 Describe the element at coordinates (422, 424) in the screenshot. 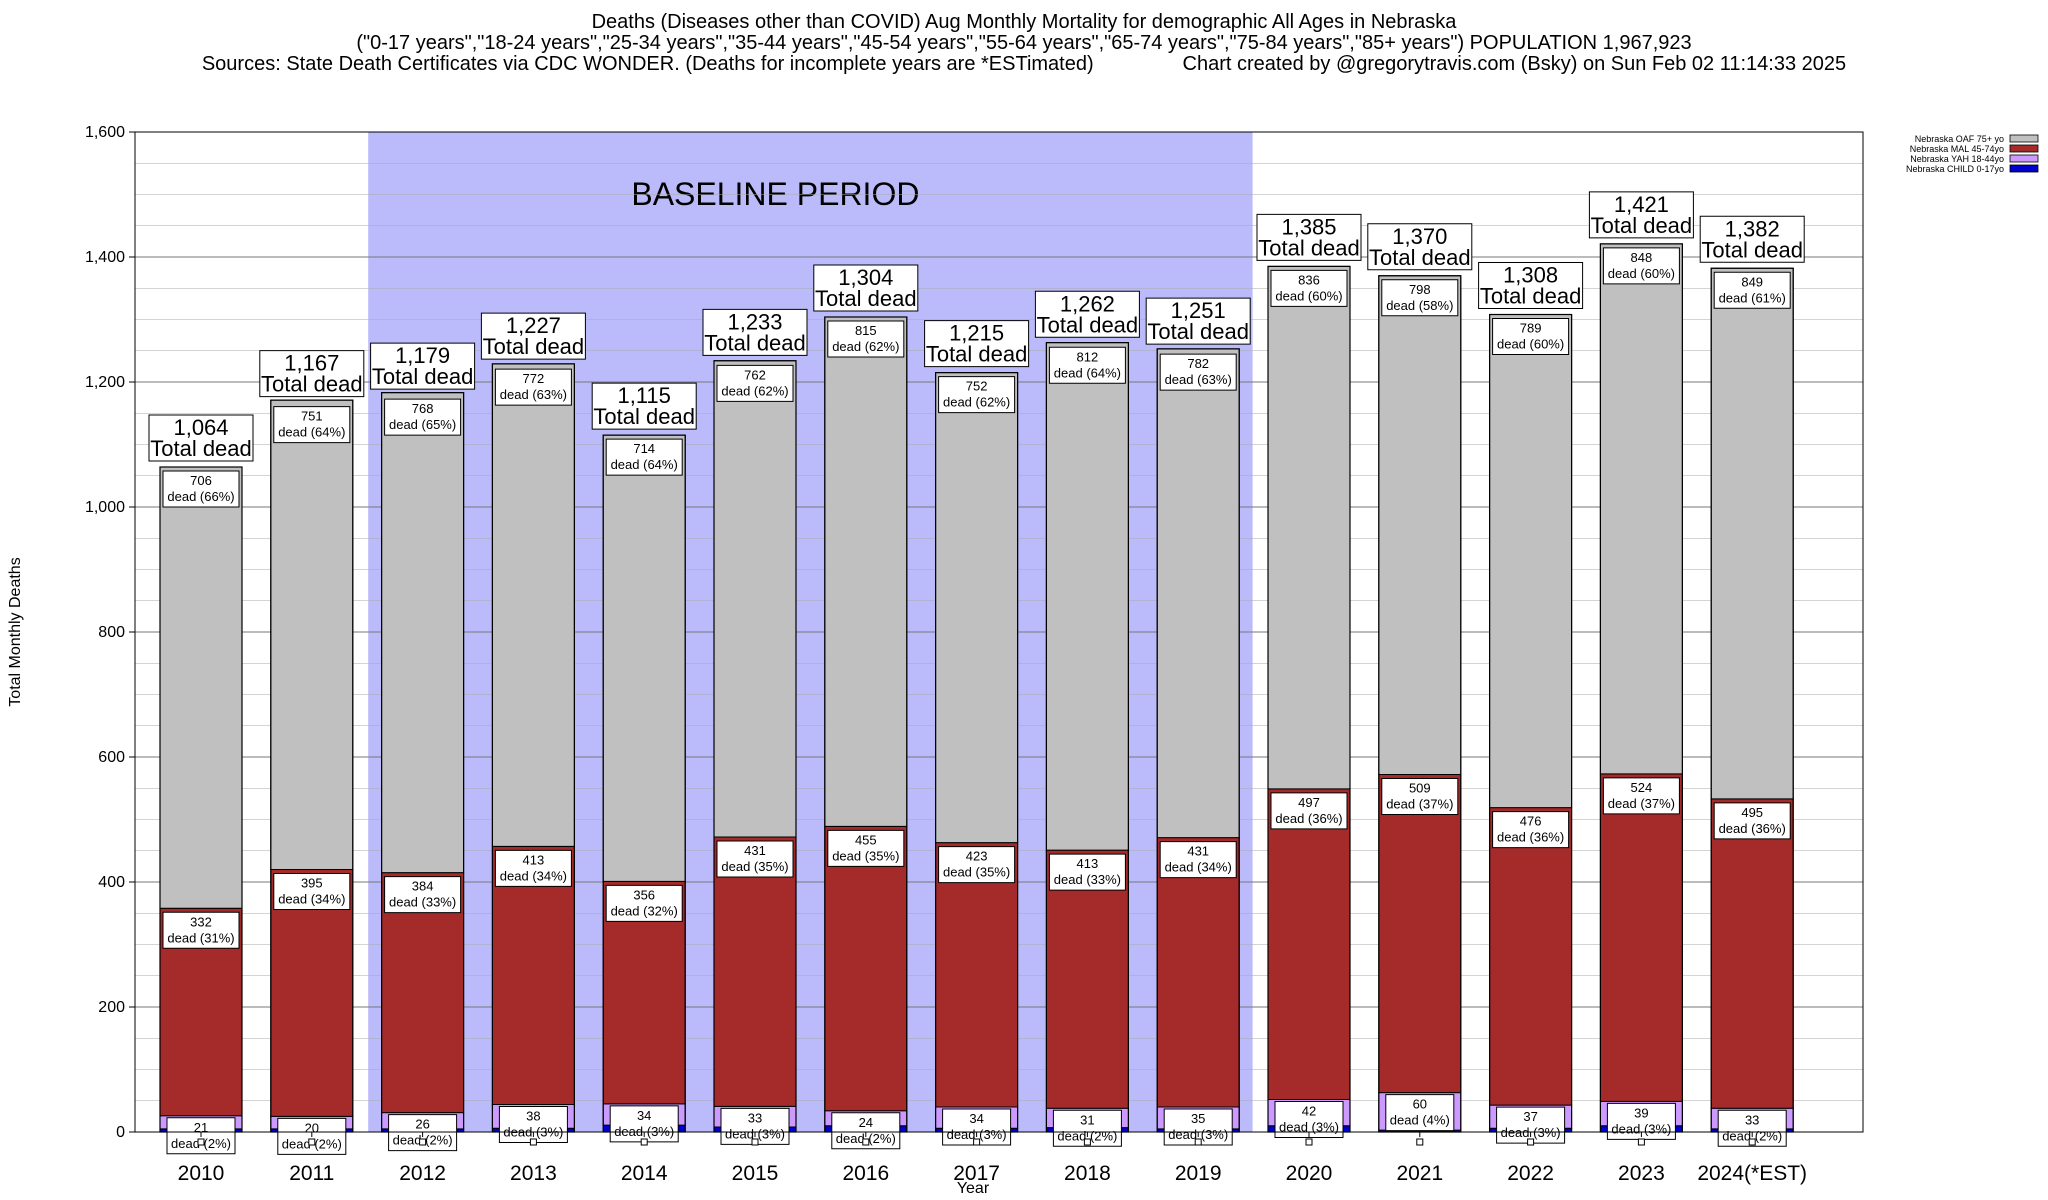

I see `segment-label-pct: dead (65%)` at that location.